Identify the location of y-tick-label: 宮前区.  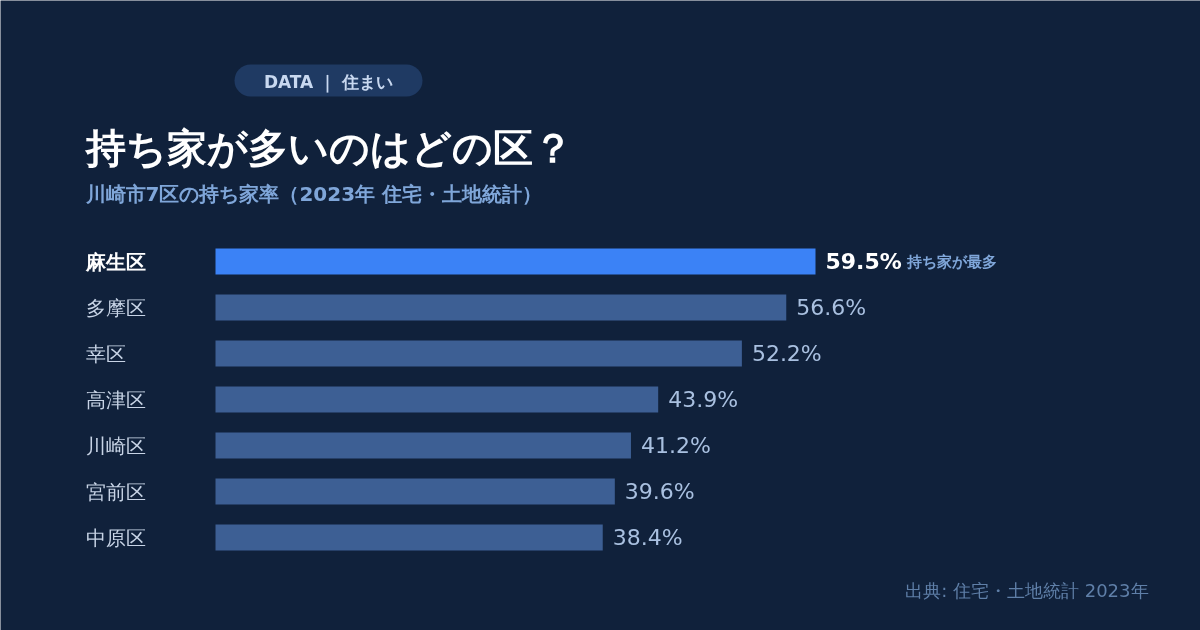
(115, 491).